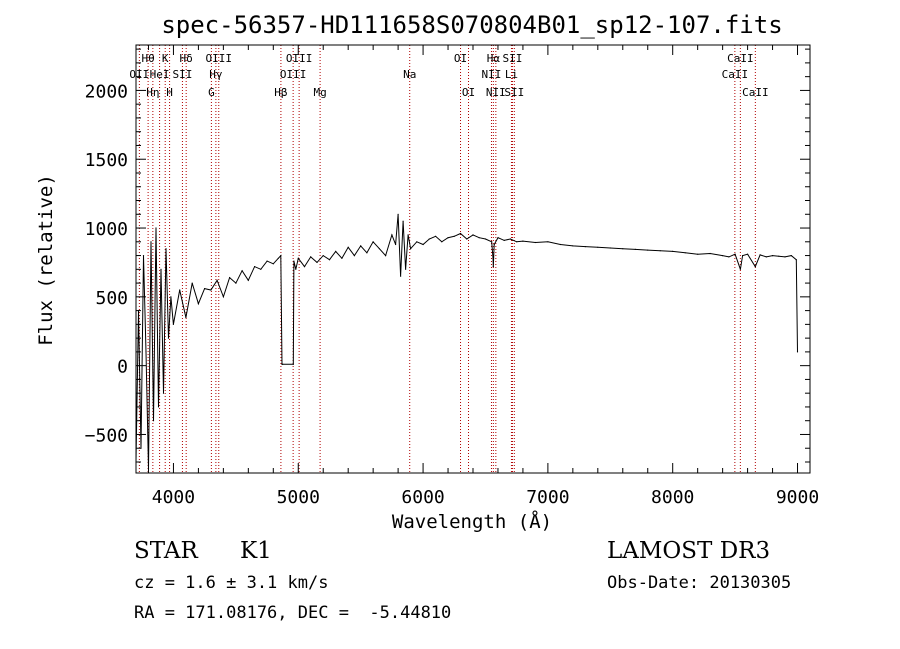 The image size is (900, 649). I want to click on line-label-0: Hθ, so click(147, 58).